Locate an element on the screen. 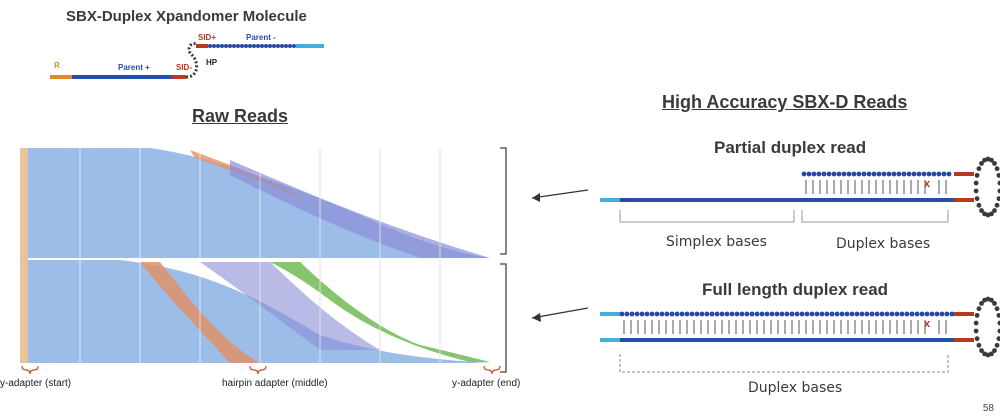 This screenshot has height=416, width=1000. partial-rungs is located at coordinates (876, 187).